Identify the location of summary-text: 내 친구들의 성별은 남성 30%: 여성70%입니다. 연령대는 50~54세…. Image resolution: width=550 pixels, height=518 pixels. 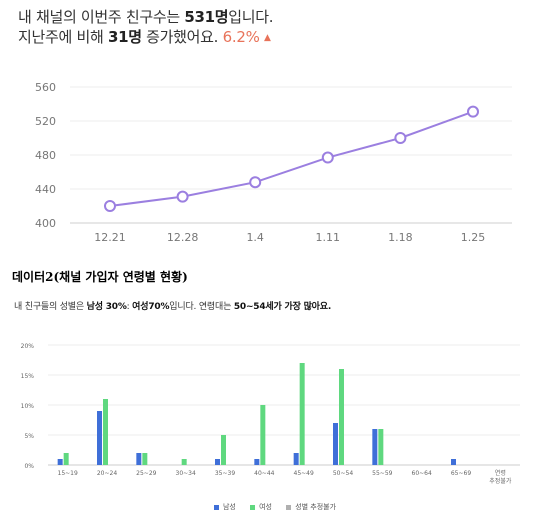
(172, 305).